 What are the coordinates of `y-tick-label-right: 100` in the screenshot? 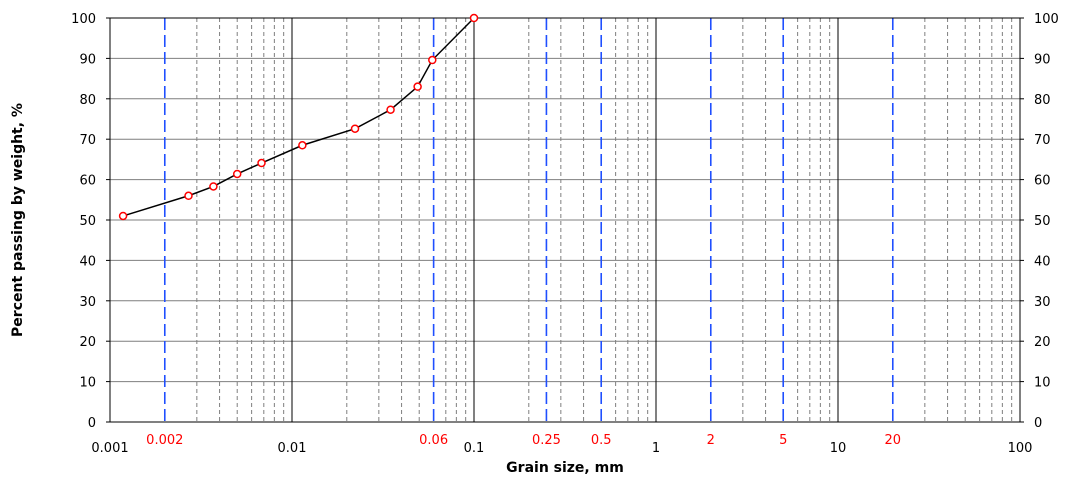 It's located at (1046, 19).